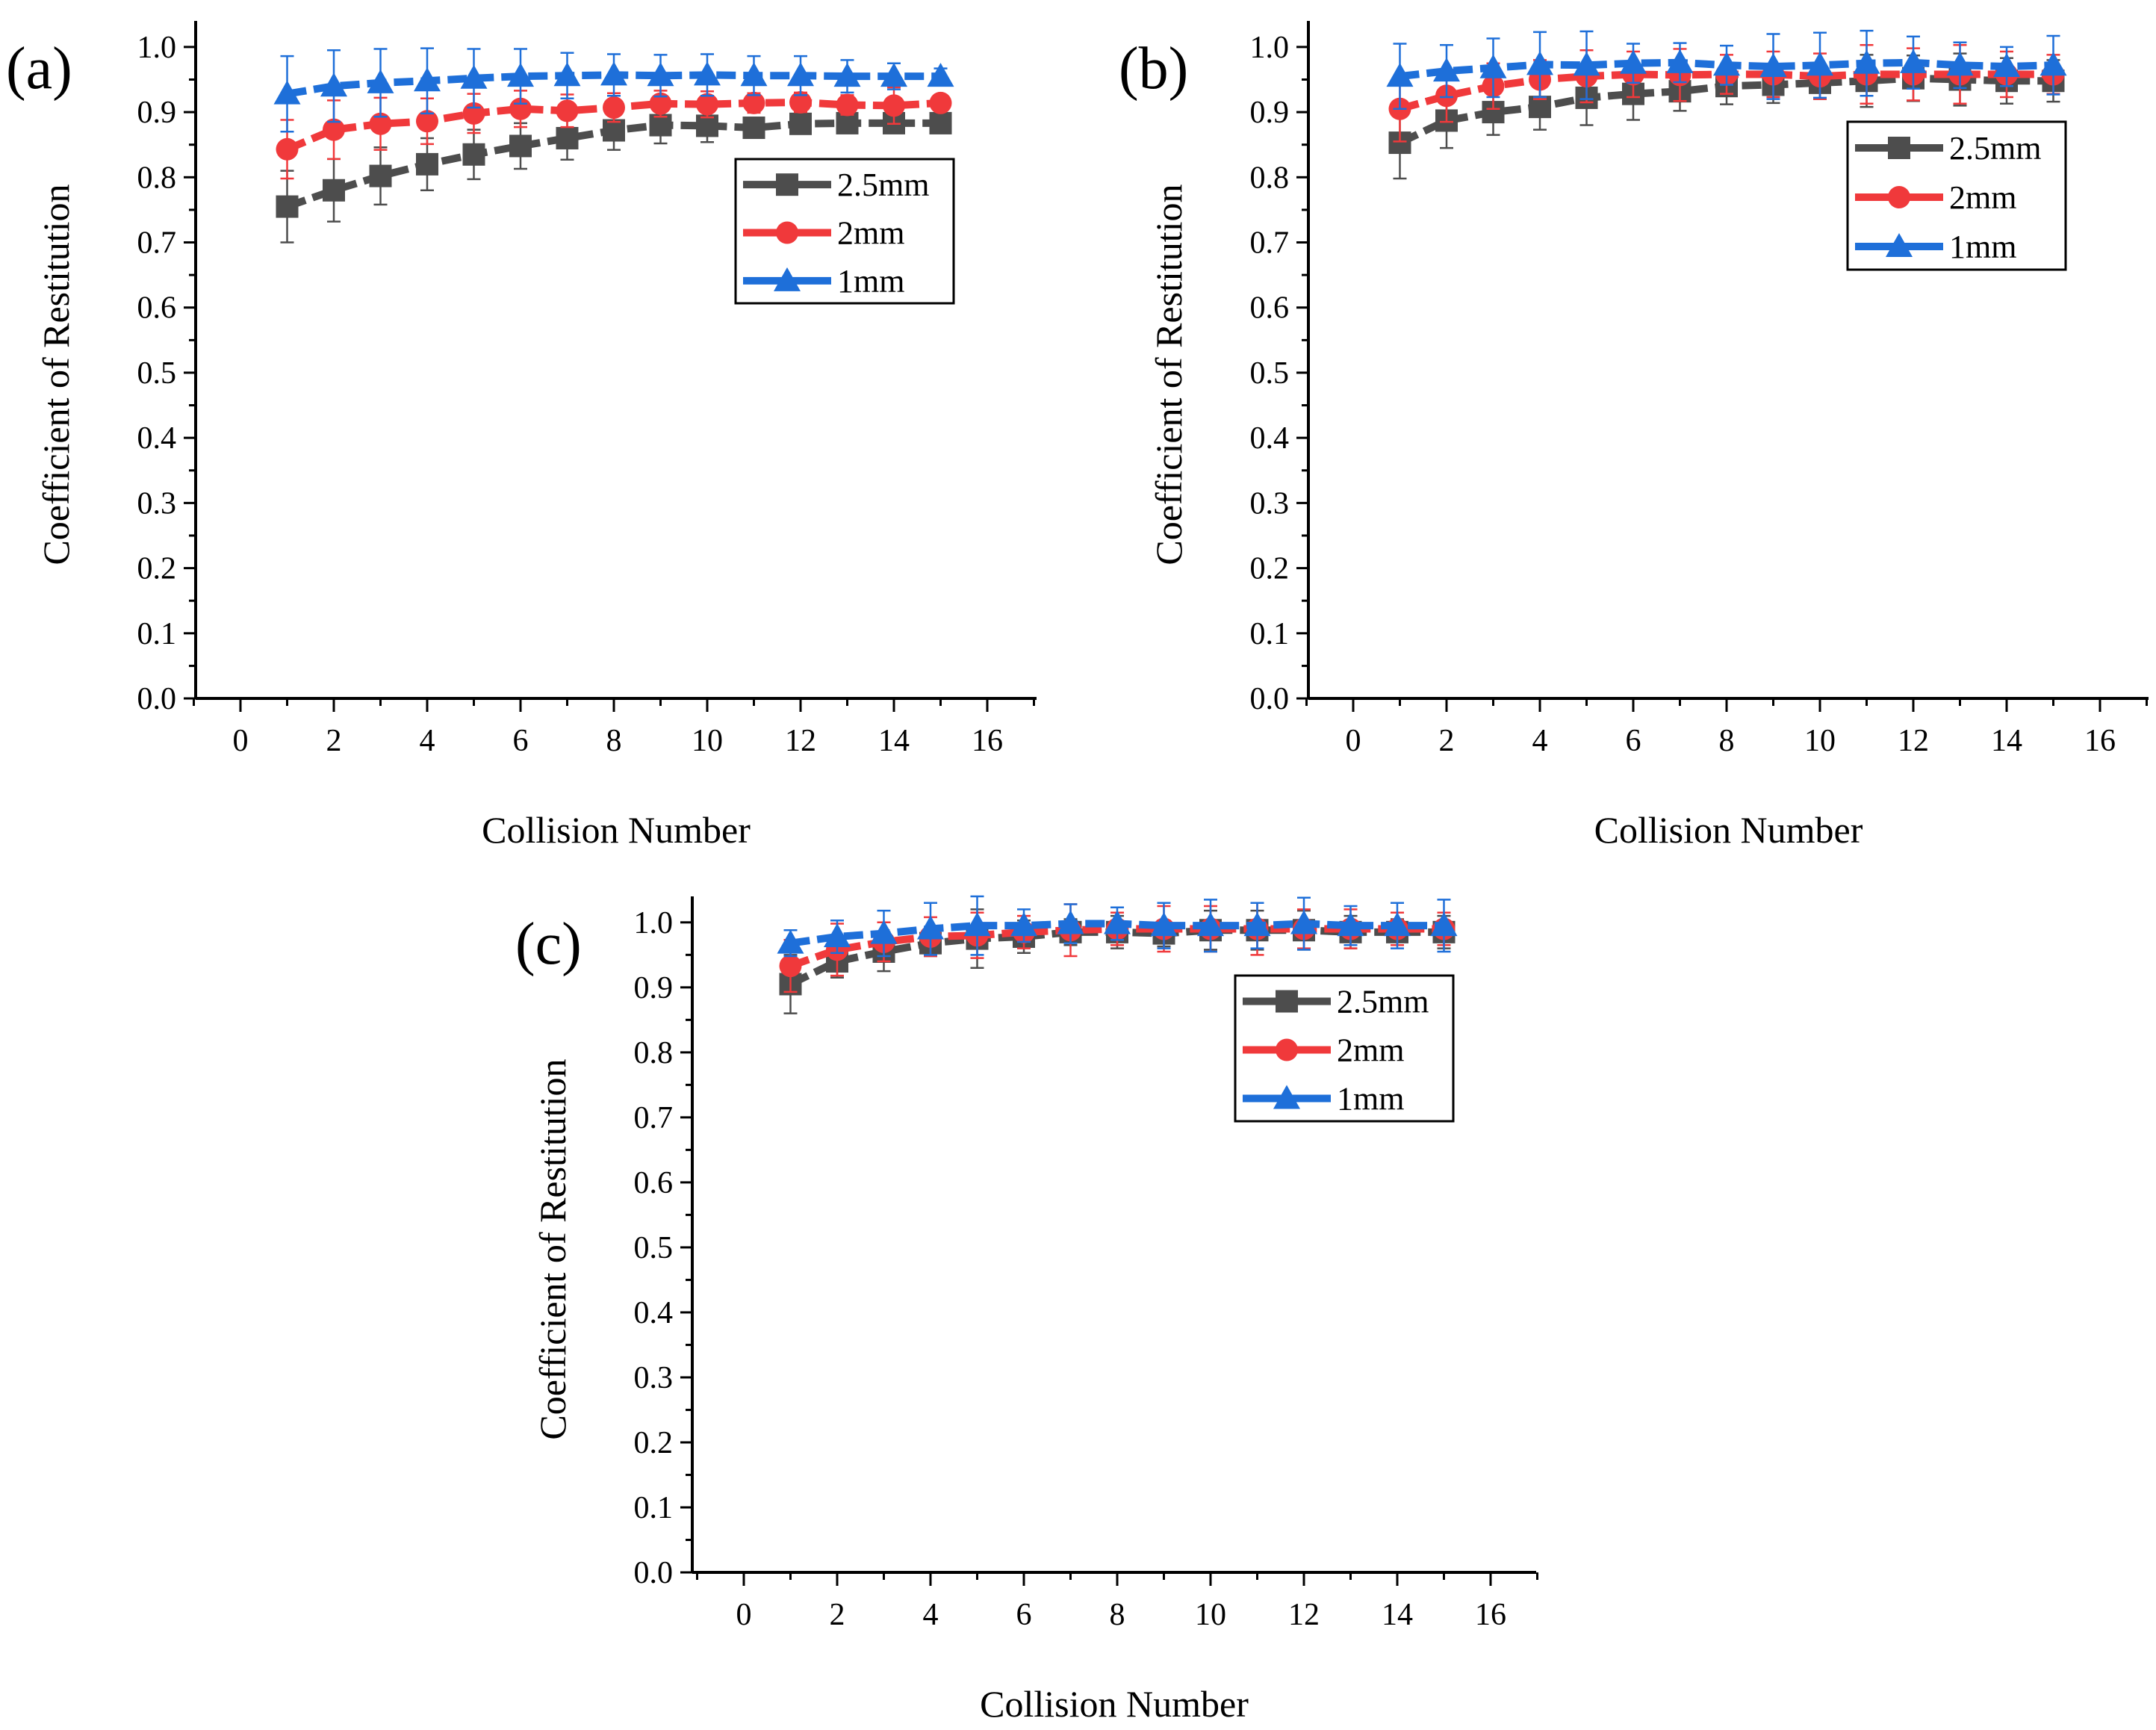 The image size is (2156, 1730). What do you see at coordinates (548, 944) in the screenshot?
I see `panel-label: (c)` at bounding box center [548, 944].